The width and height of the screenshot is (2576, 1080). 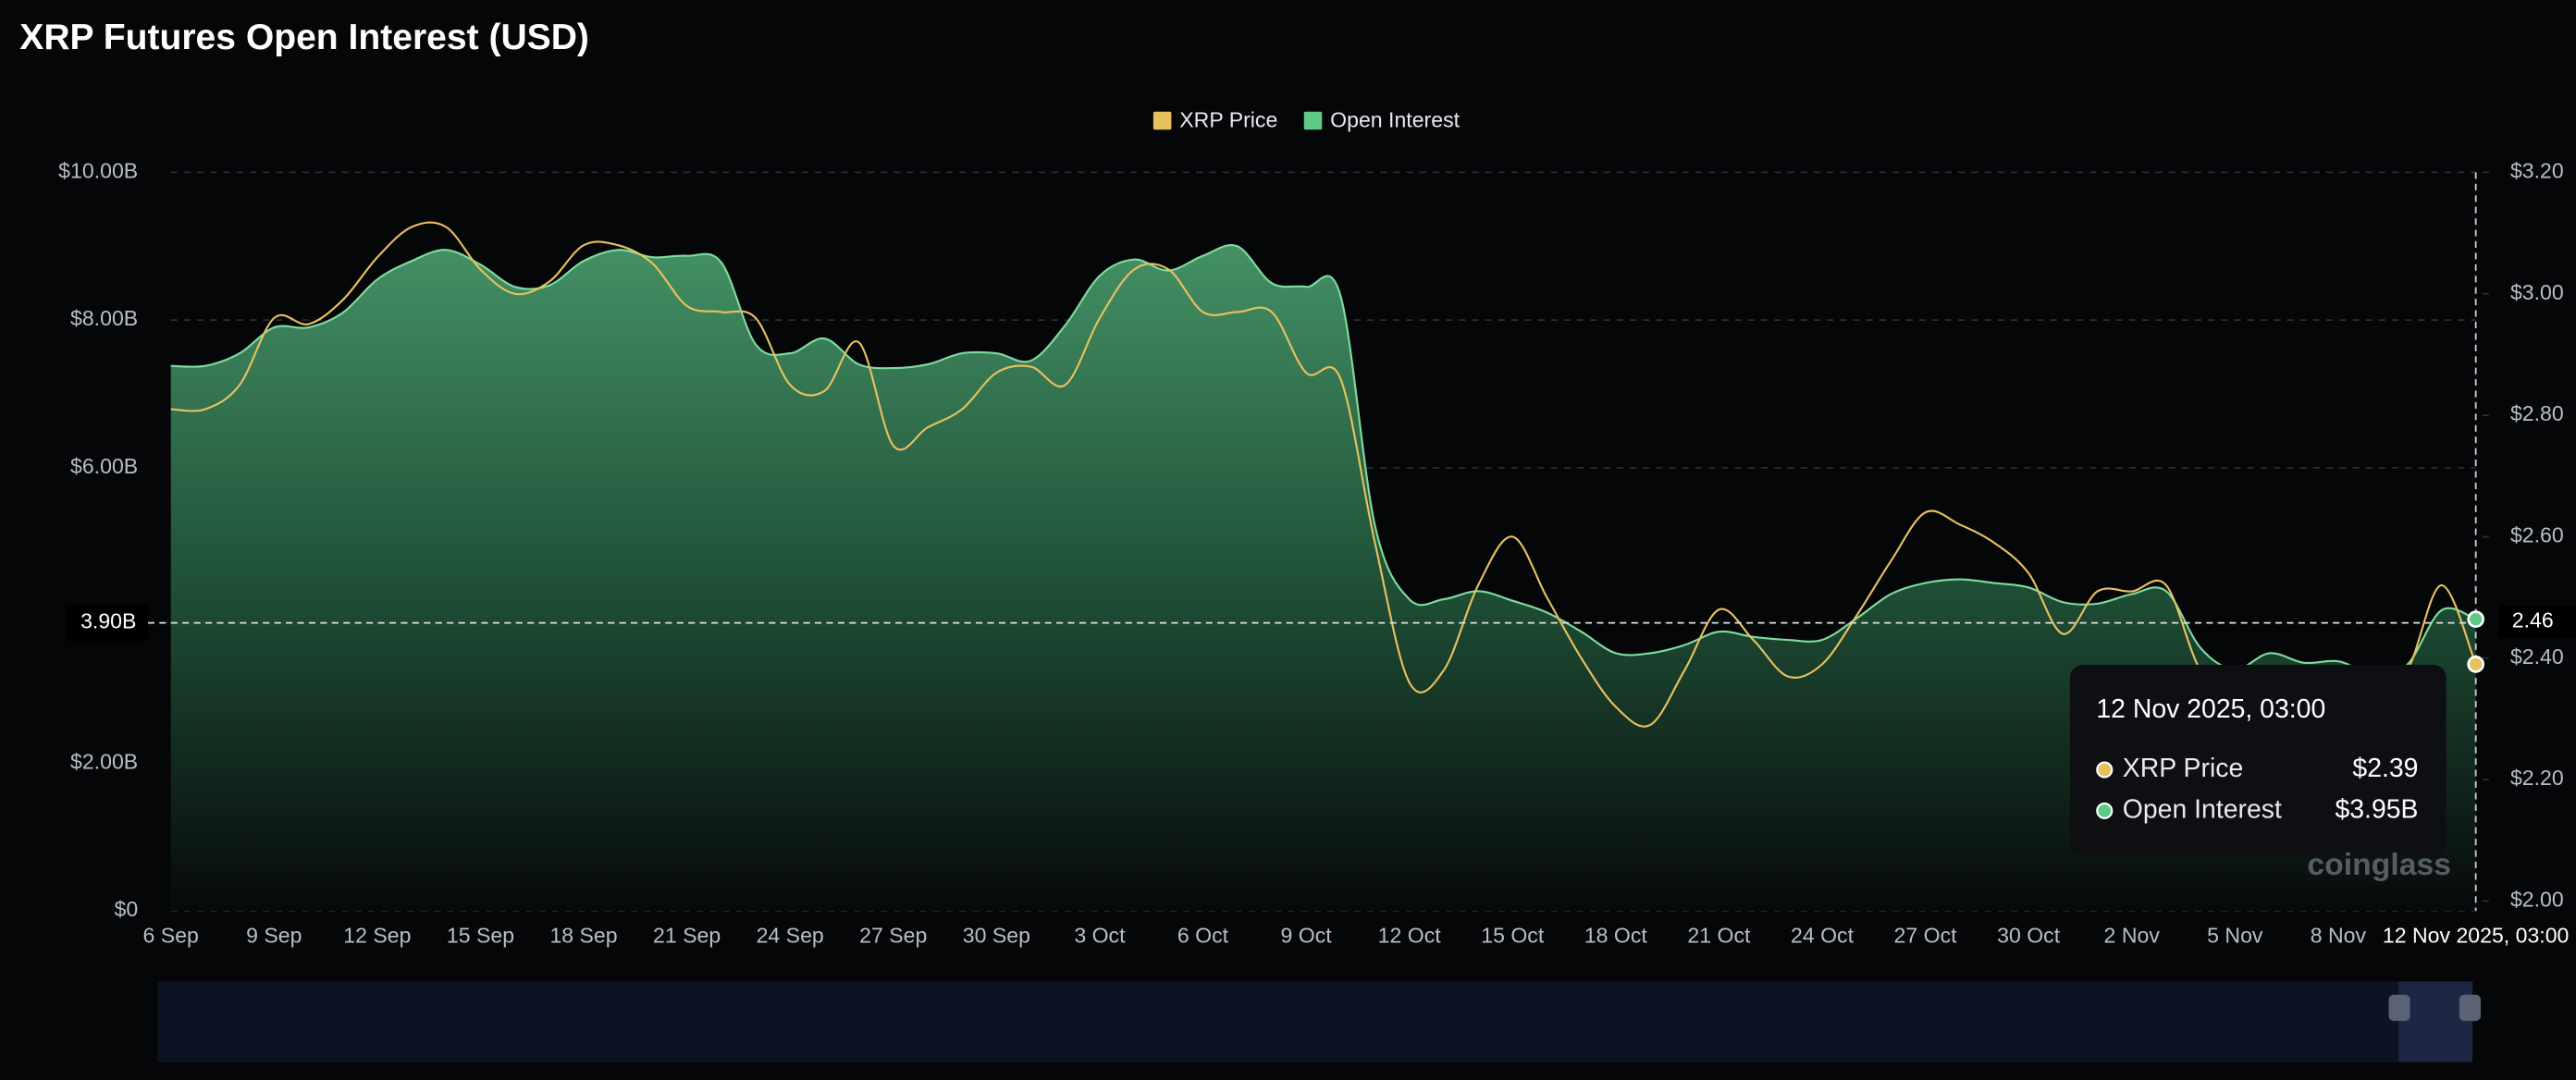 What do you see at coordinates (2379, 864) in the screenshot?
I see `watermark: coinglass` at bounding box center [2379, 864].